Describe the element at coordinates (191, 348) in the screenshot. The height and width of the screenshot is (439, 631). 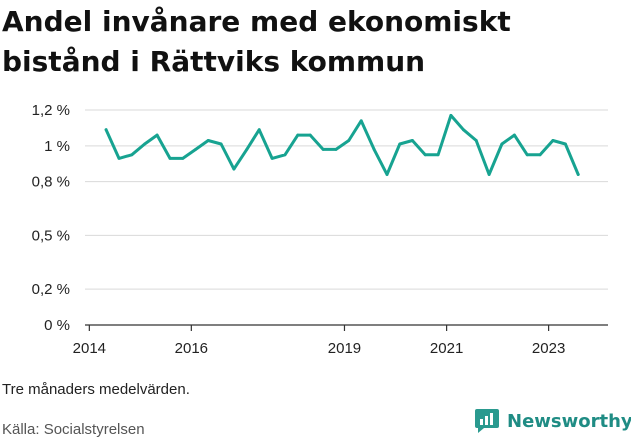
I see `x-tick-label: 2016` at that location.